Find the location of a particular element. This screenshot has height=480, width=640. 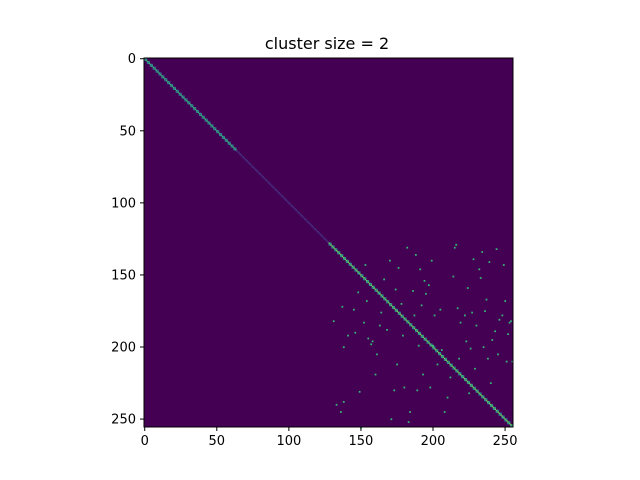

x-tick-label: 50 is located at coordinates (217, 441).